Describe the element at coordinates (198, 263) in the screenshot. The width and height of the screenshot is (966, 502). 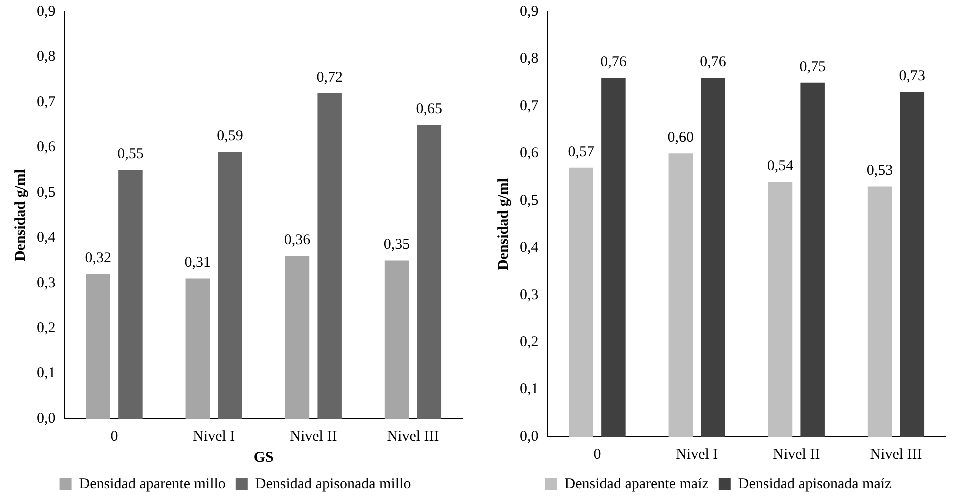
I see `data-label: 0,31` at that location.